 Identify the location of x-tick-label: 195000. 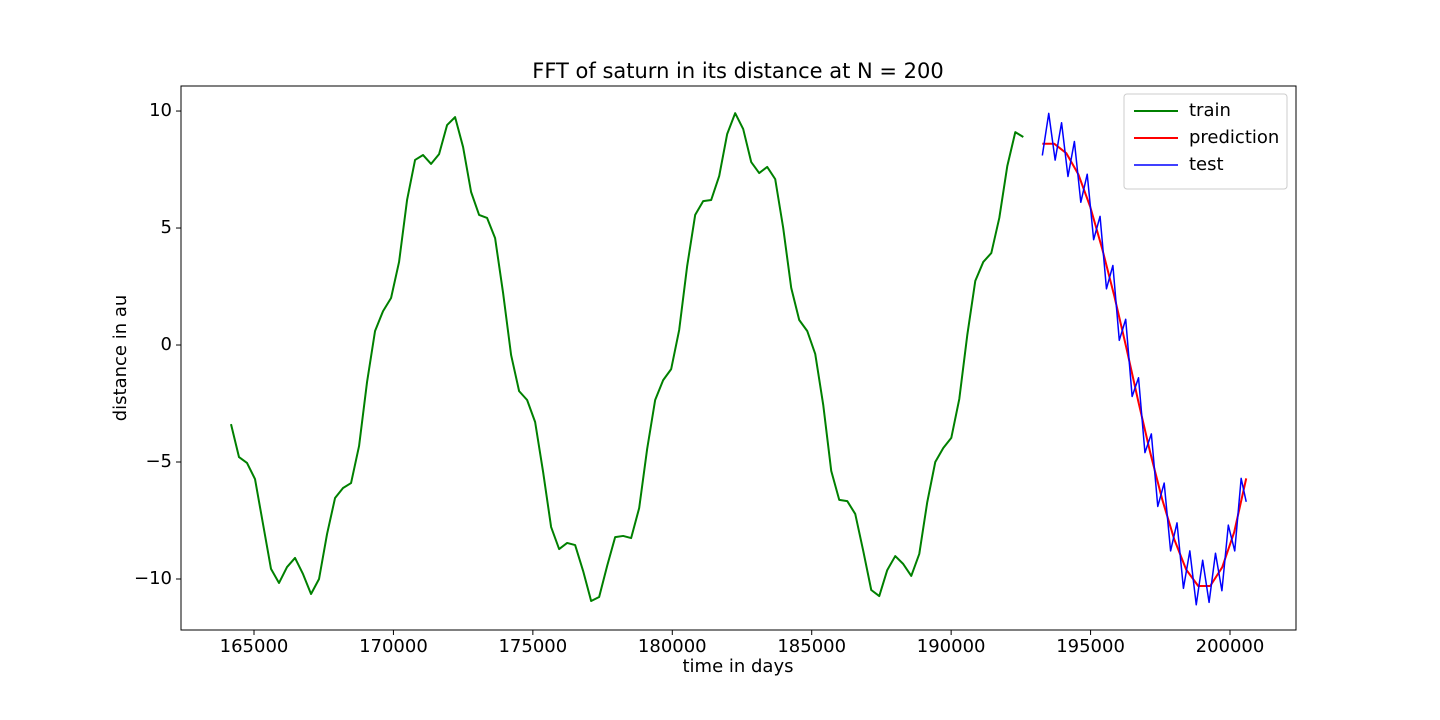
(1090, 646).